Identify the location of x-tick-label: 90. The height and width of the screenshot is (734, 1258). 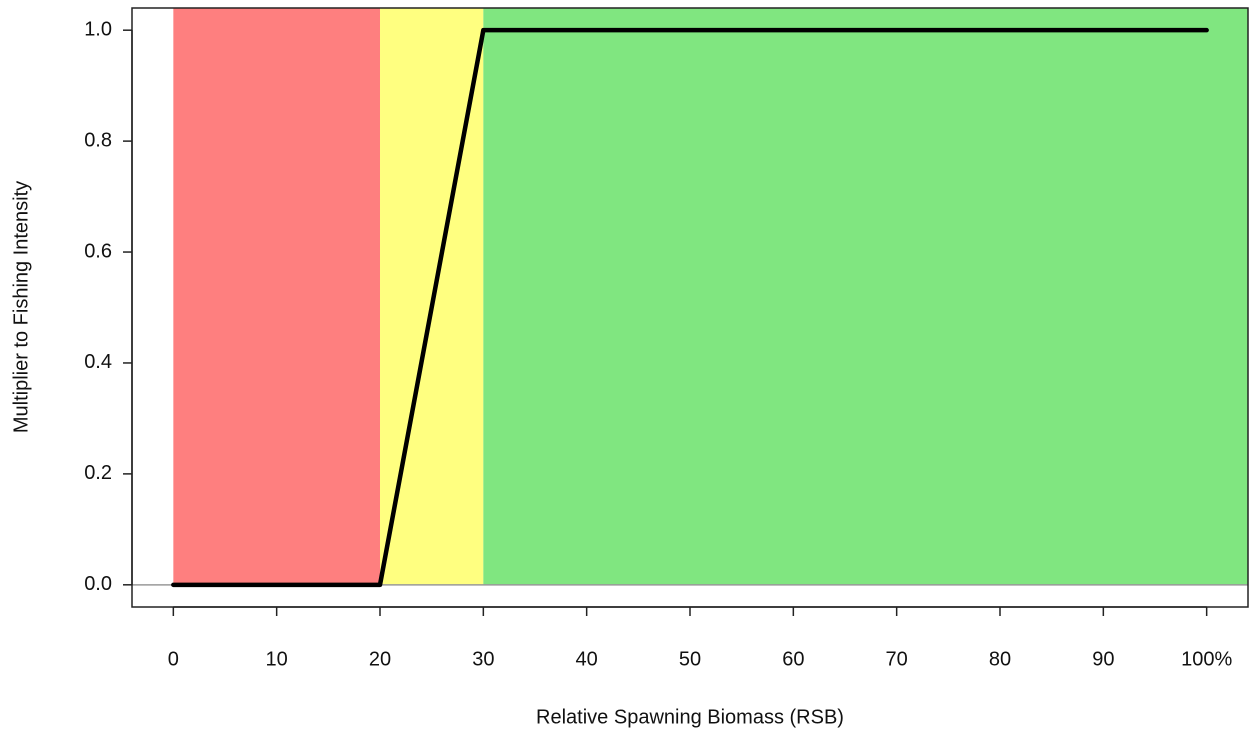
(1103, 659).